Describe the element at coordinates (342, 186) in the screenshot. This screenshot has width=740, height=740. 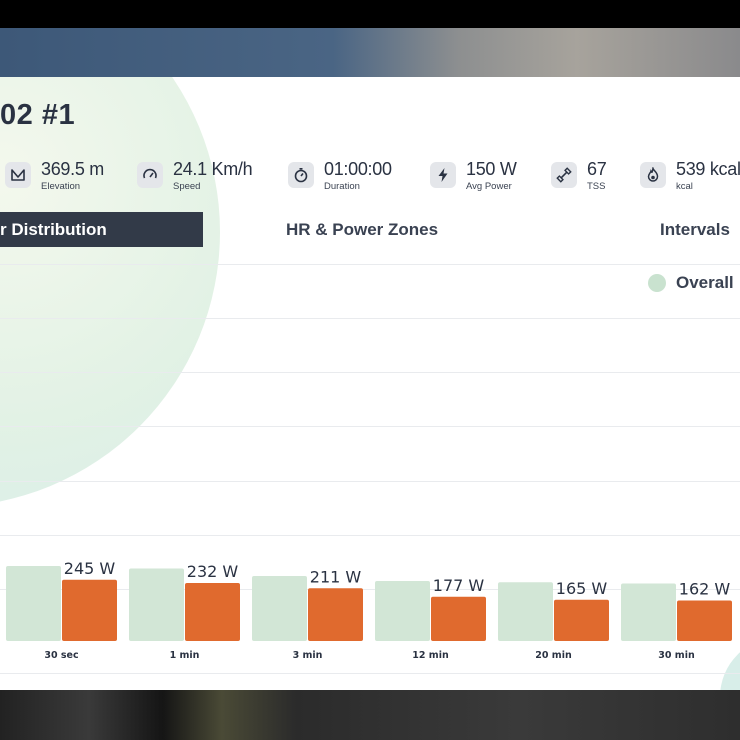
I see `stat-label: Duration` at that location.